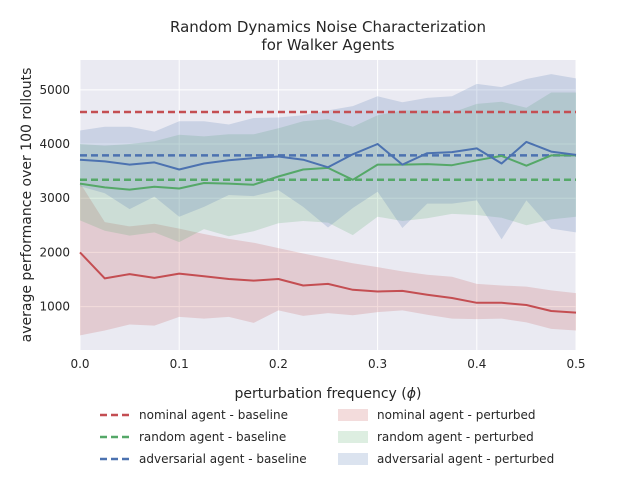 The height and width of the screenshot is (480, 640). What do you see at coordinates (327, 364) in the screenshot?
I see `x-tick-labels: 0.0 0.1 0.2 0.3 0.4 0.5` at bounding box center [327, 364].